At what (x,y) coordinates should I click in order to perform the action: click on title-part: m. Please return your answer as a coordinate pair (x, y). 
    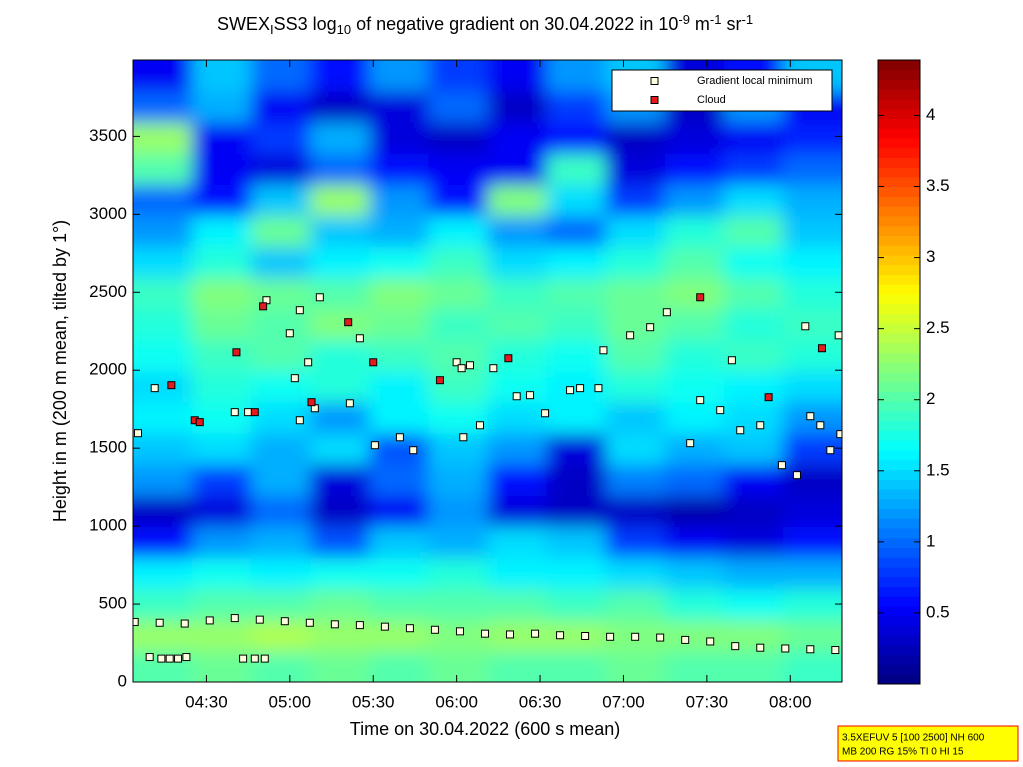
    Looking at the image, I should click on (700, 24).